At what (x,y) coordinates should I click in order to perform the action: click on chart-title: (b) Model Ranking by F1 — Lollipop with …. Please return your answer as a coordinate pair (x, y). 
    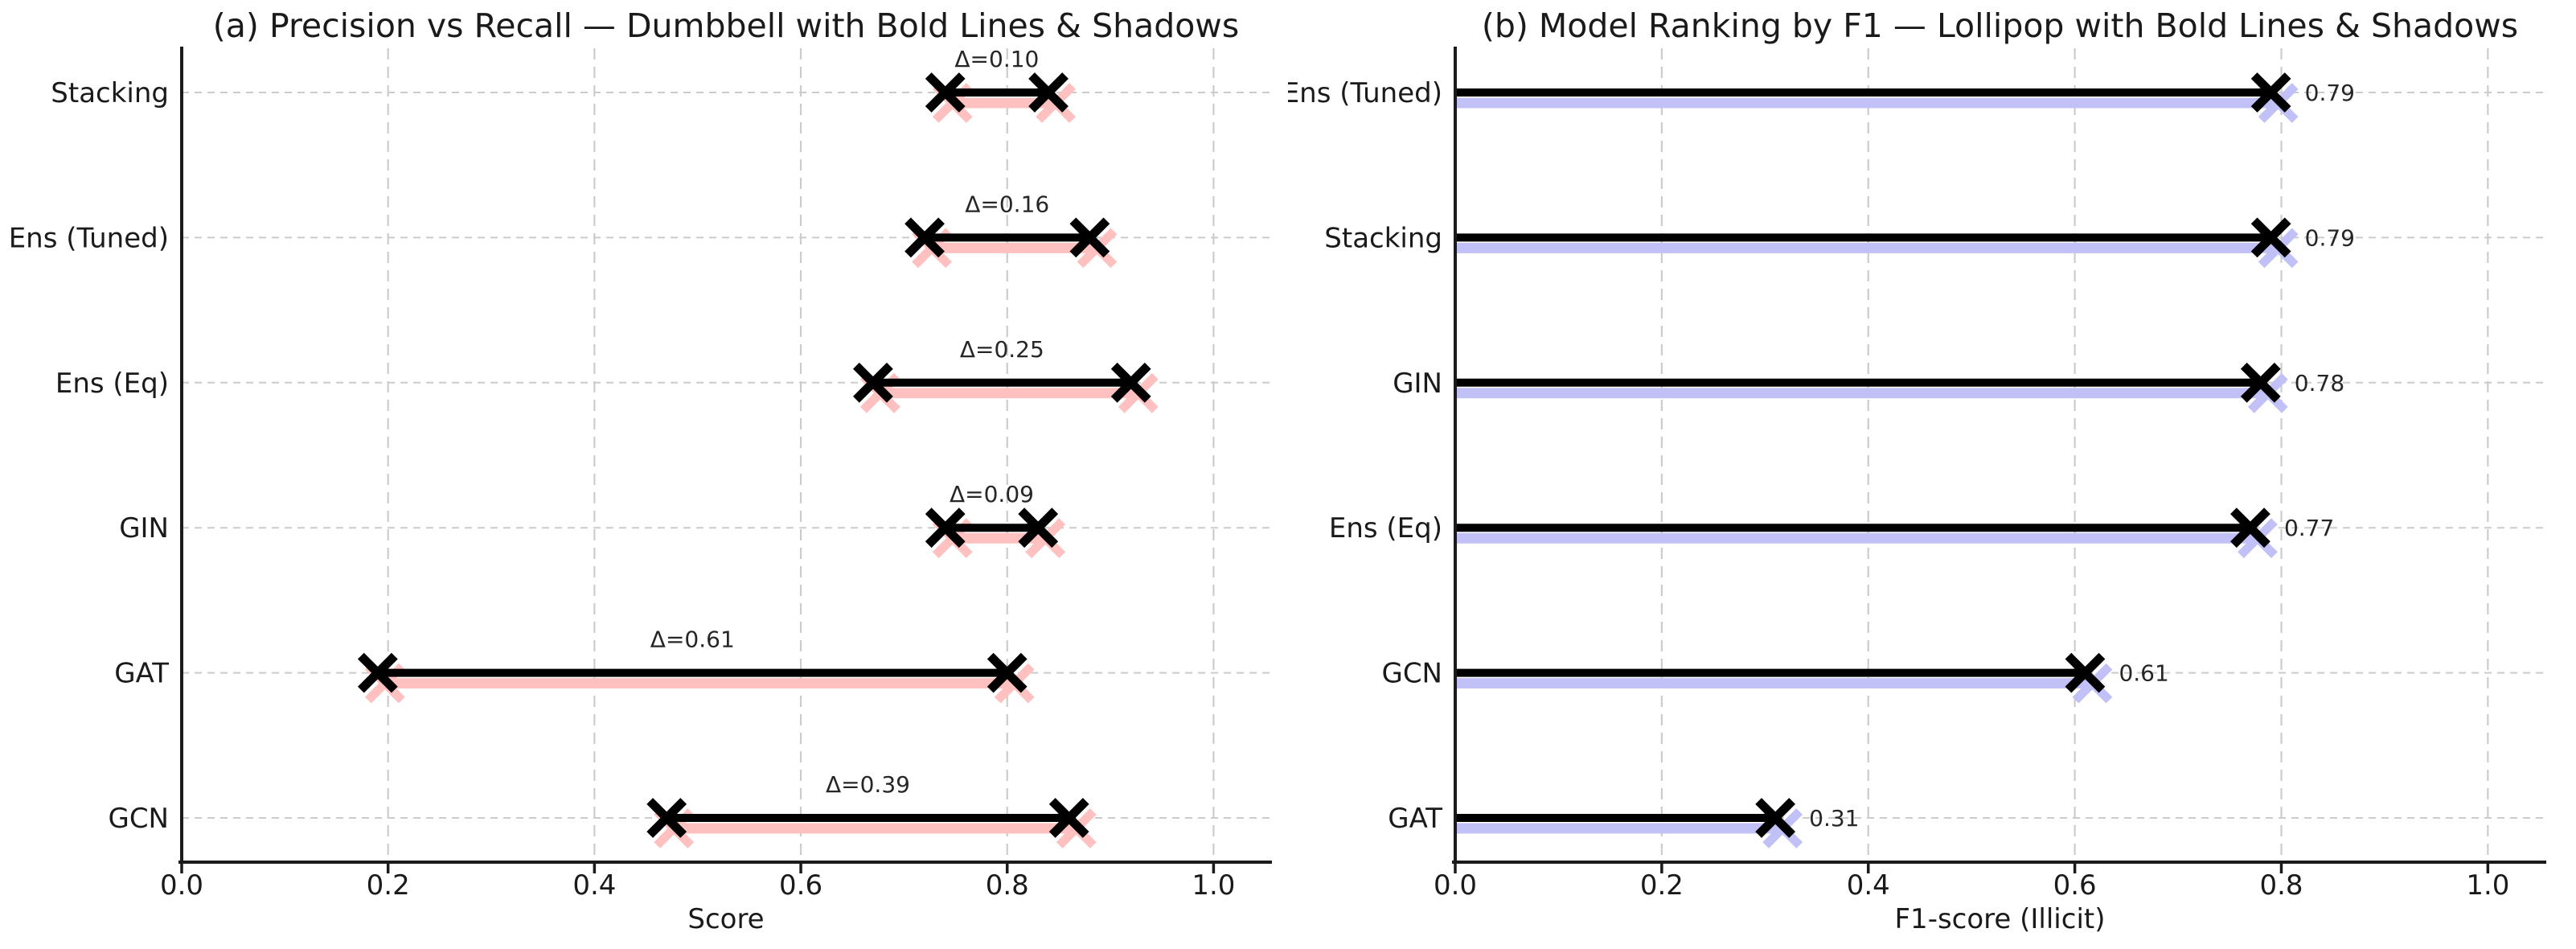
    Looking at the image, I should click on (2000, 25).